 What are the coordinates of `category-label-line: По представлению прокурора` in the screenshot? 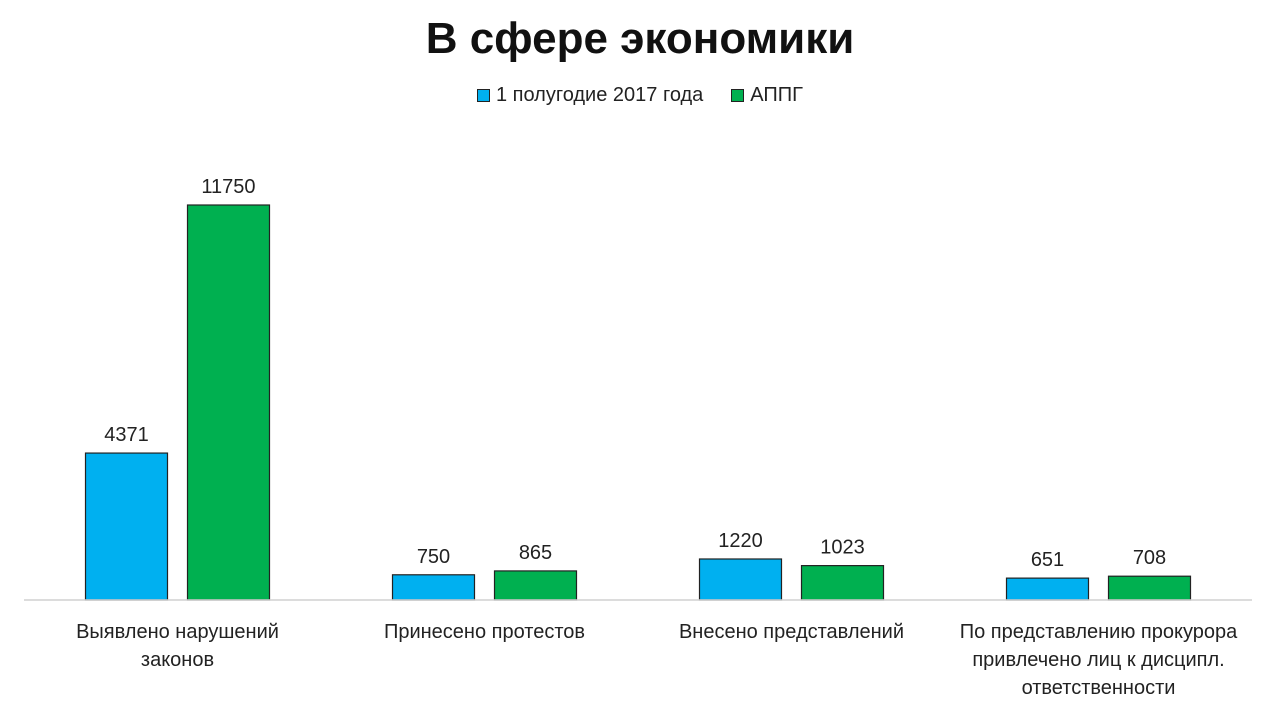 It's located at (1099, 632).